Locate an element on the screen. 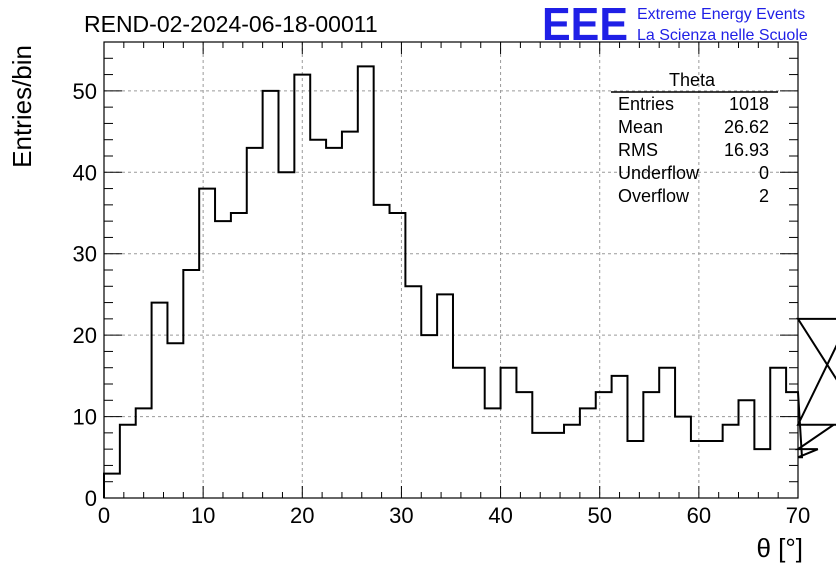 The image size is (836, 572). y-tick-label: 30 is located at coordinates (85, 254).